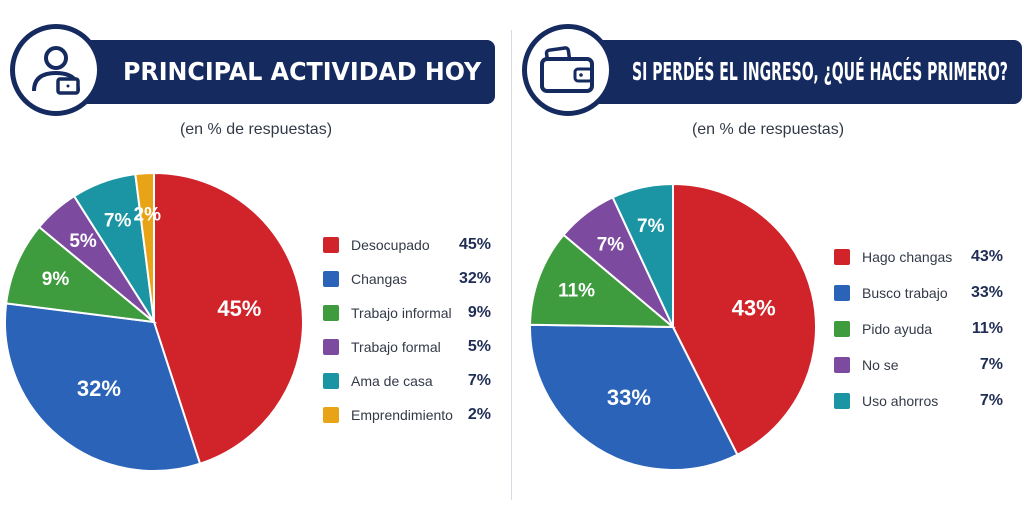 This screenshot has height=519, width=1024. I want to click on pie-slice-hago-changas, so click(745, 319).